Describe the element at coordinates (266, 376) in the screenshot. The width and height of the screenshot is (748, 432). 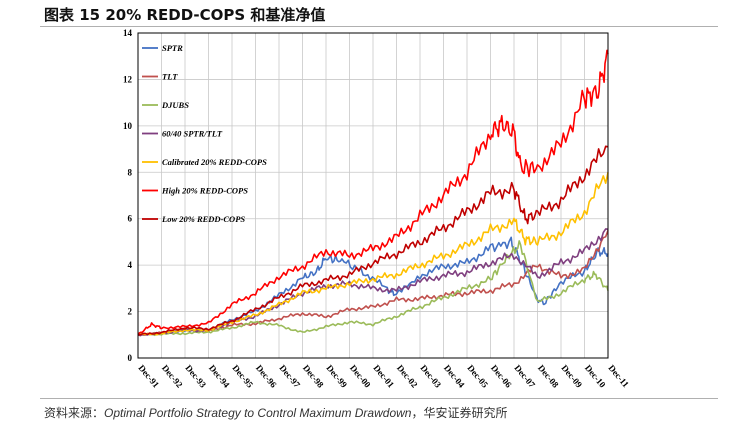
I see `x-tick-label: Dec-96` at that location.